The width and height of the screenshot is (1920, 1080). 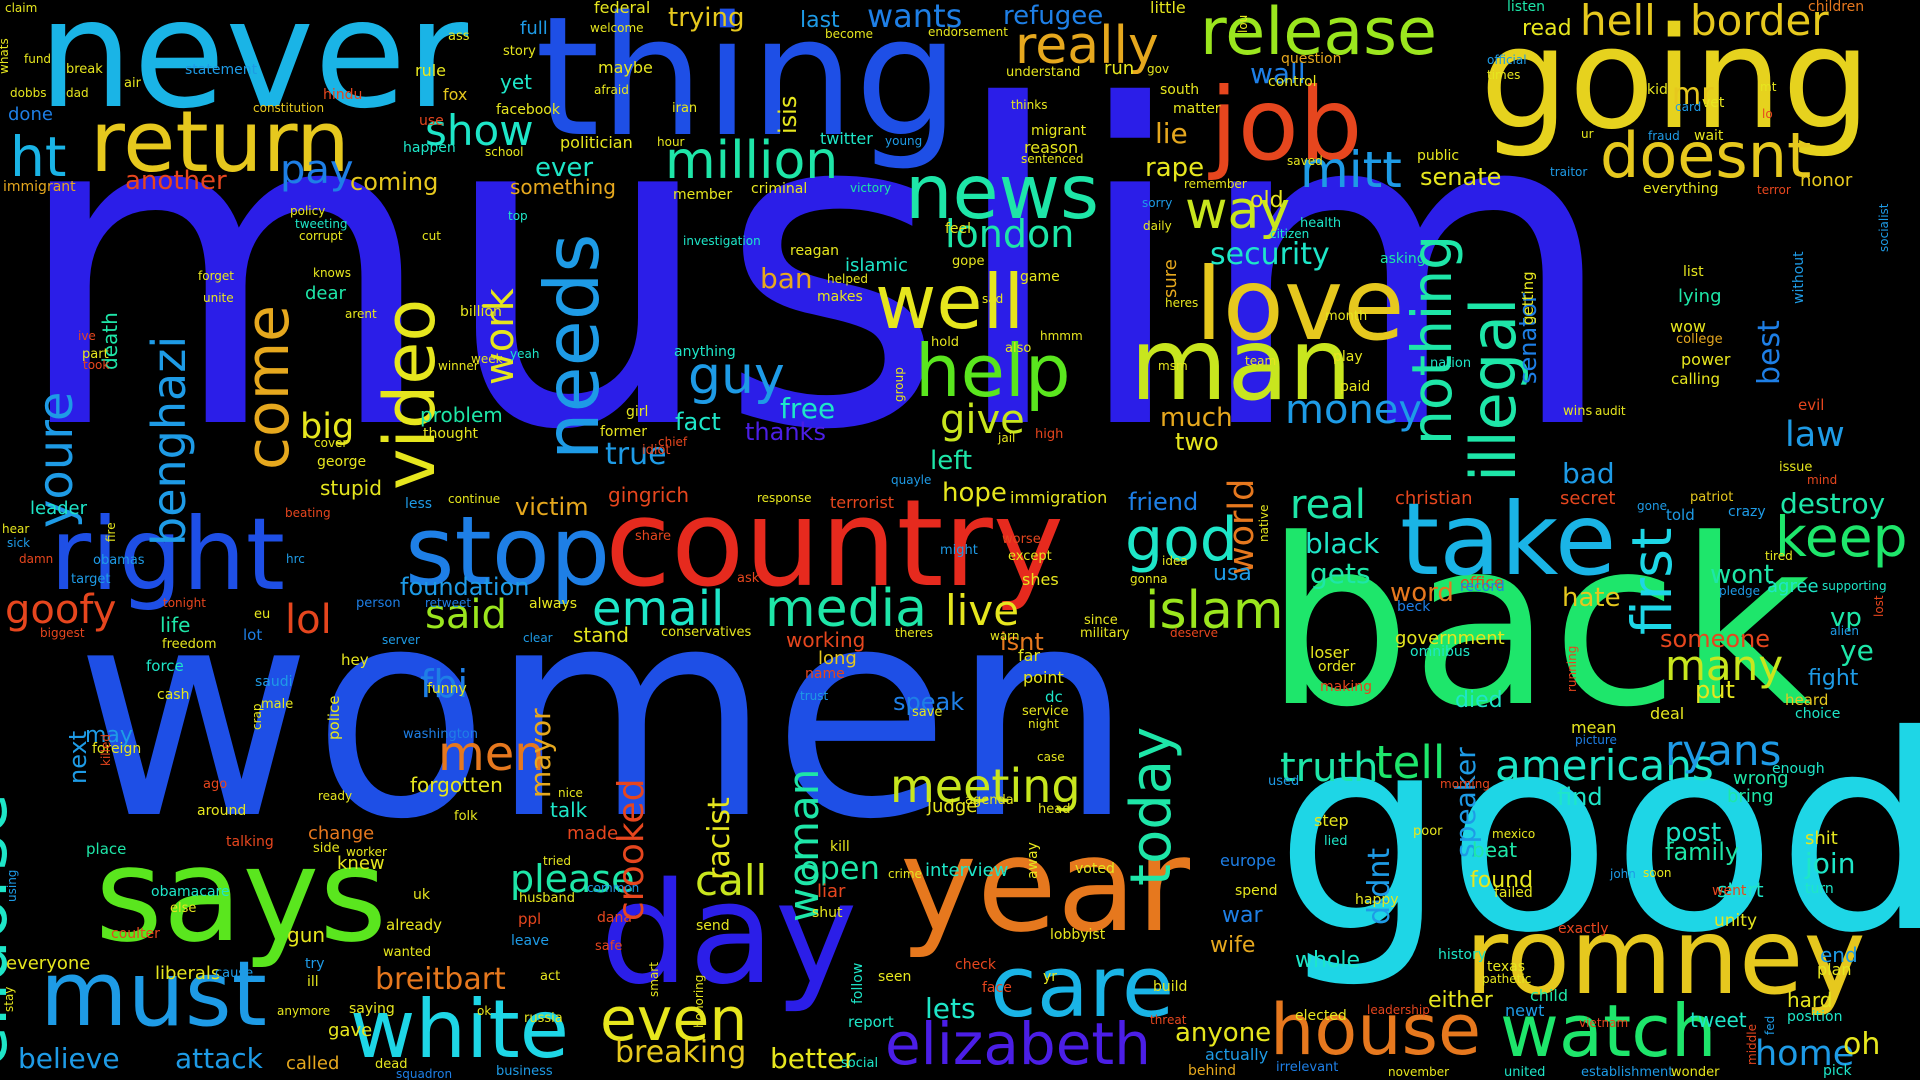 I want to click on word-word: word, so click(x=1422, y=593).